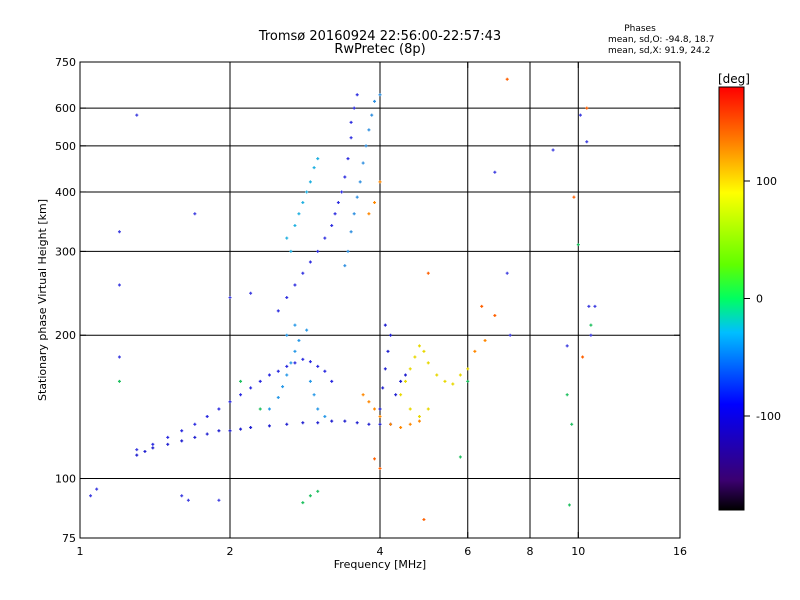 Image resolution: width=800 pixels, height=600 pixels. I want to click on colorbar-tick-label: 0, so click(759, 299).